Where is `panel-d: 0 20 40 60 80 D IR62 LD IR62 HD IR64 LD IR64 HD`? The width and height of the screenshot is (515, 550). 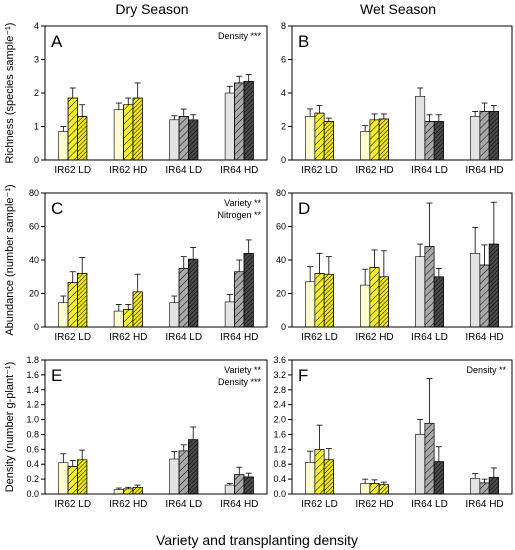 panel-d: 0 20 40 60 80 D IR62 LD IR62 HD IR64 LD IR64 HD is located at coordinates (394, 265).